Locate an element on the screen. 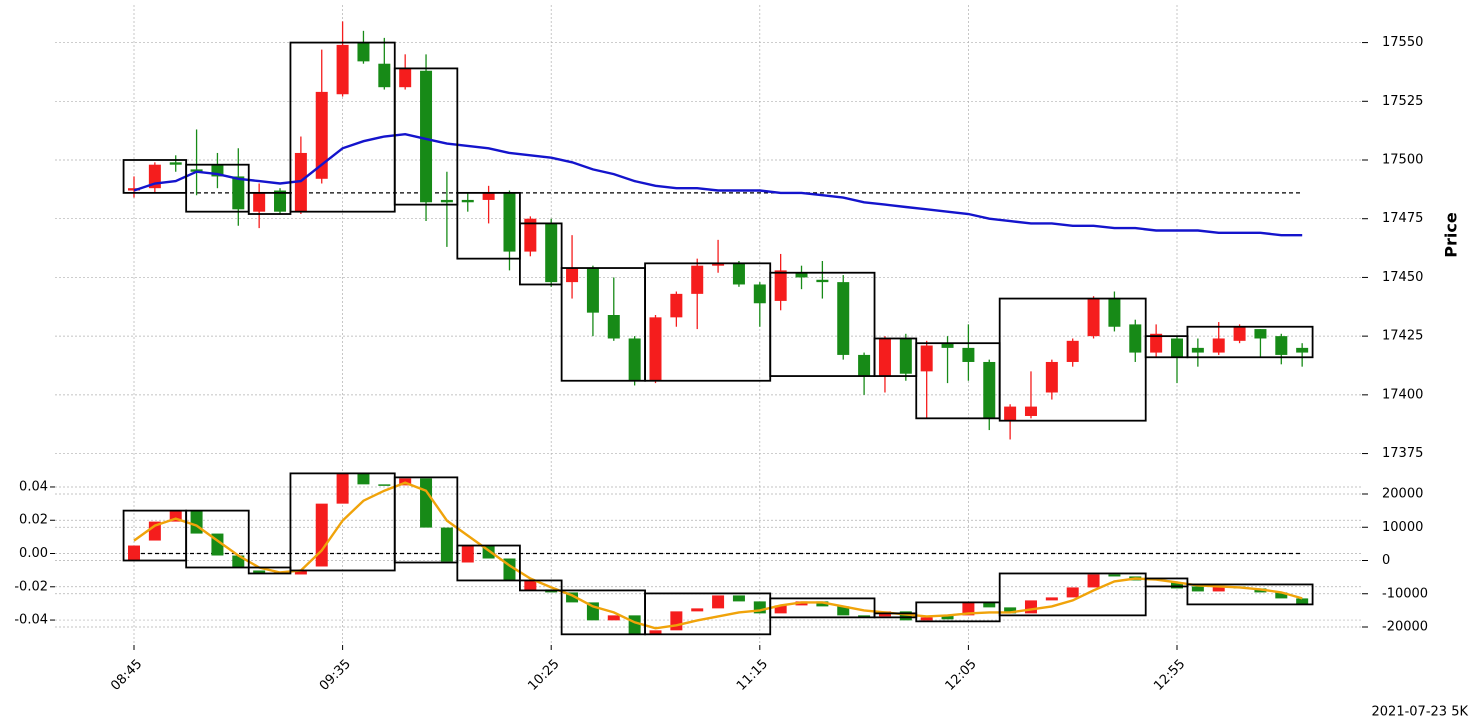 This screenshot has height=721, width=1472. y-tick-label: 0.00 is located at coordinates (33, 553).